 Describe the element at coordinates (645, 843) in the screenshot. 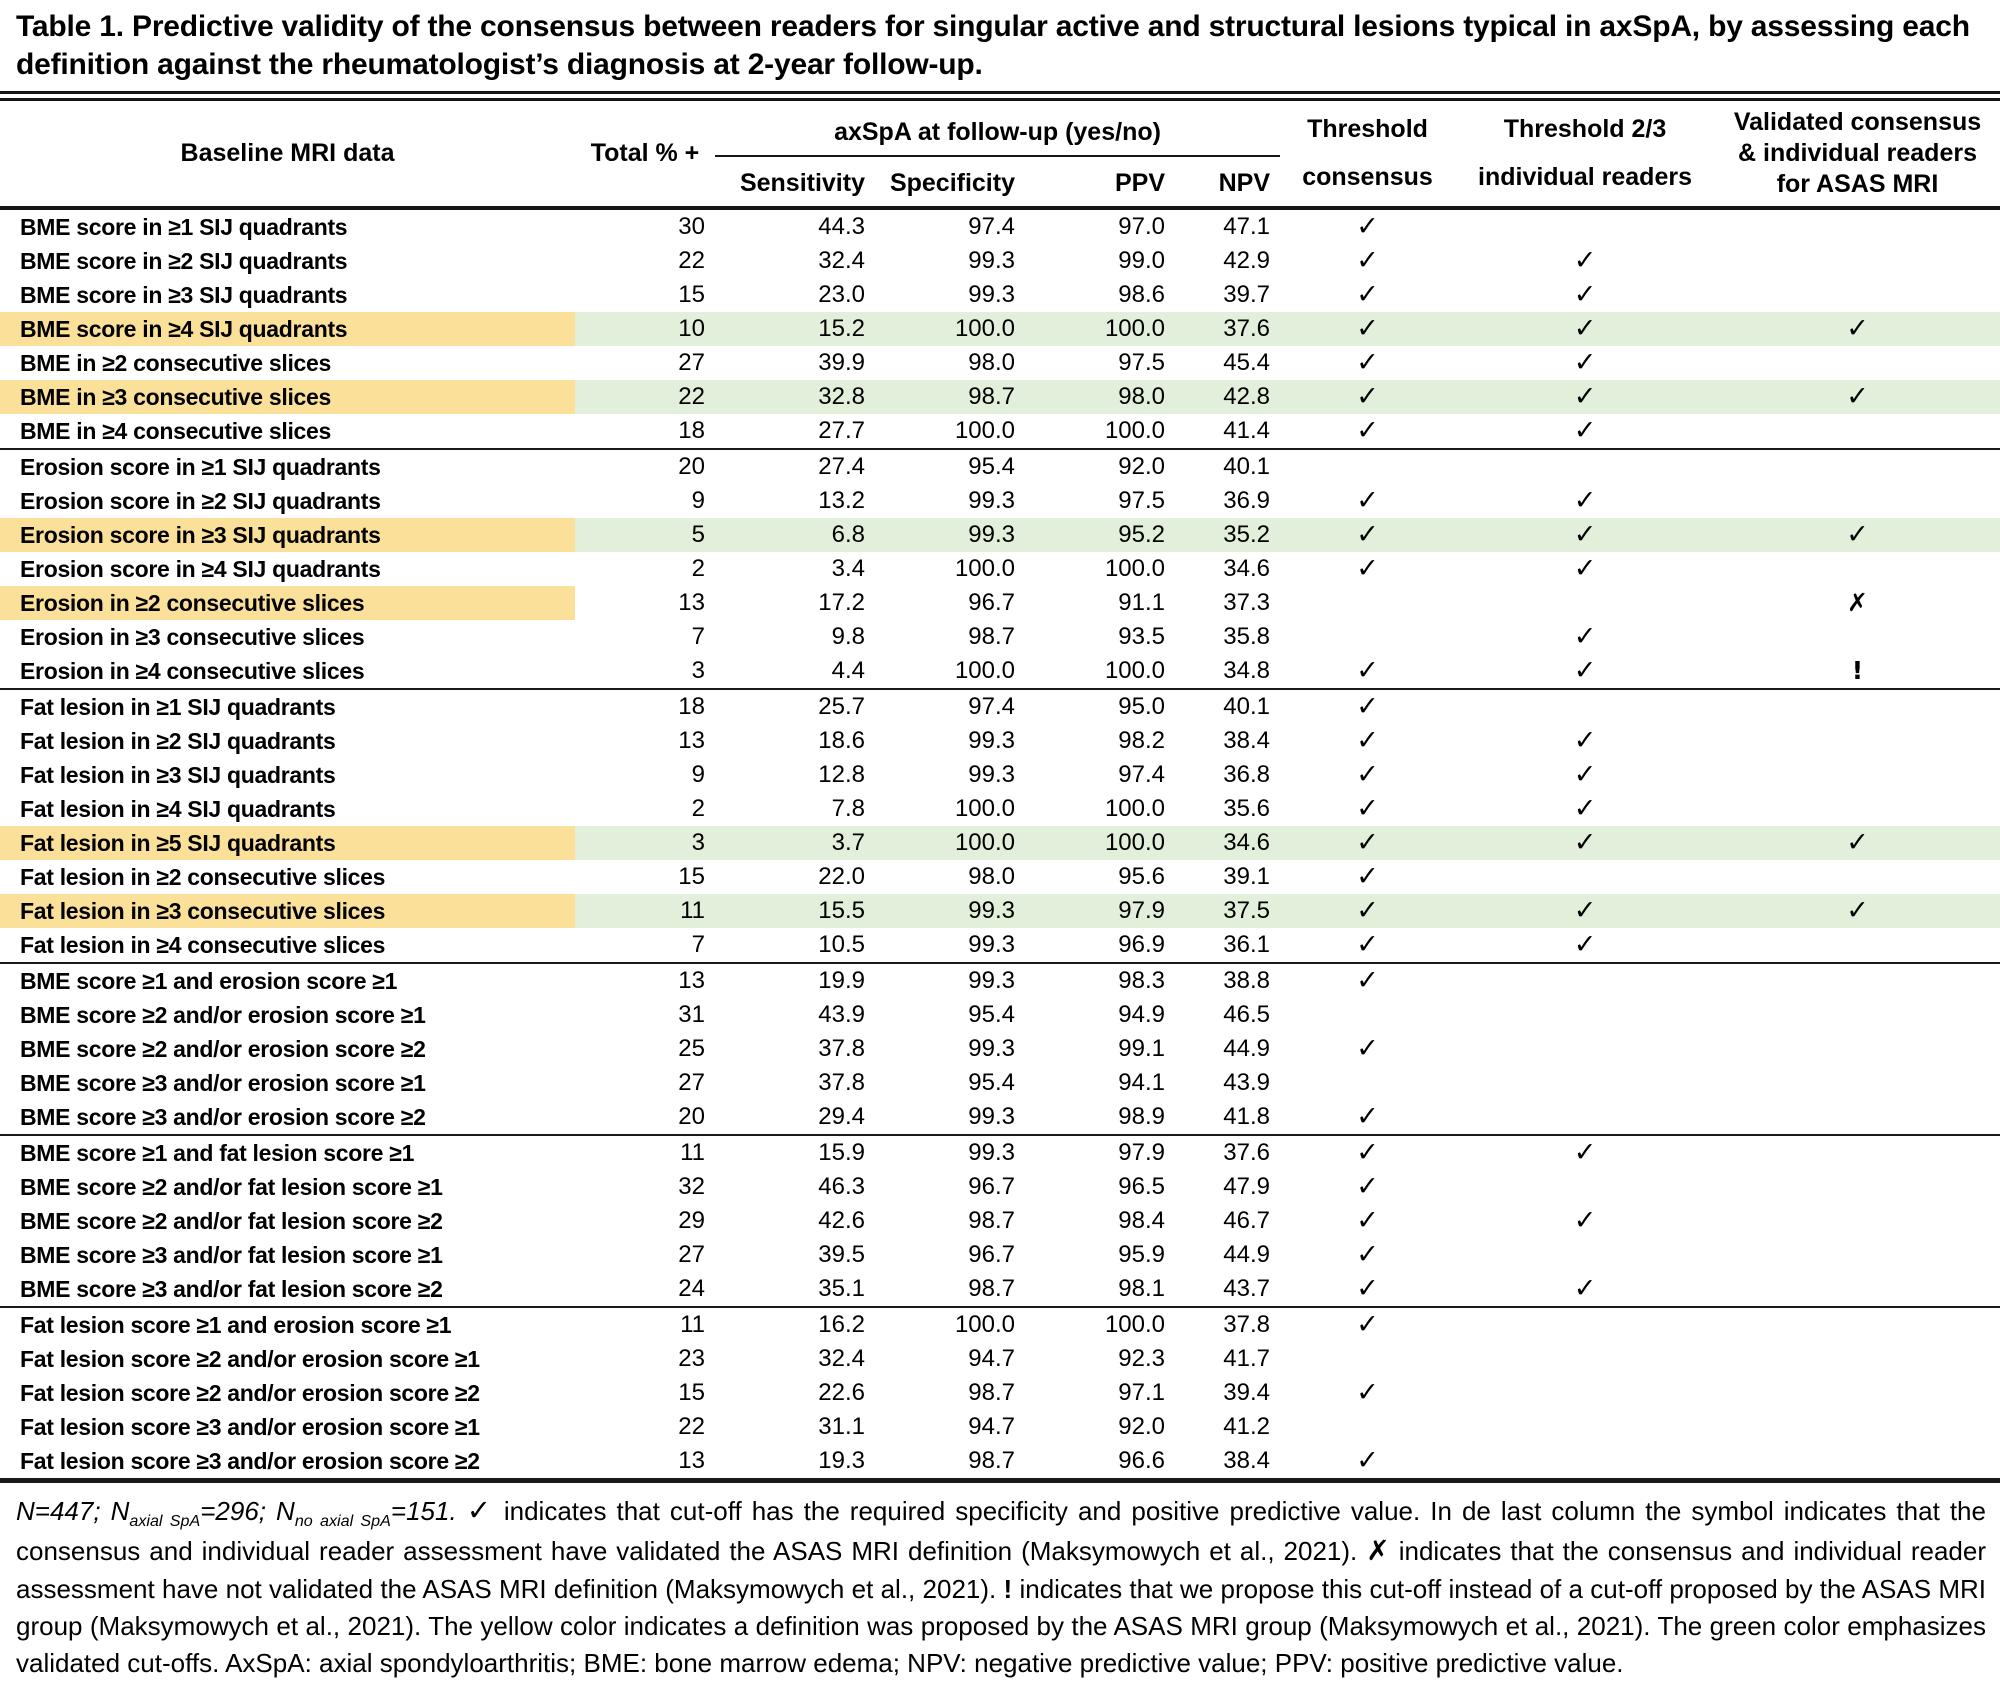

I see `total-percent-value: 3` at that location.